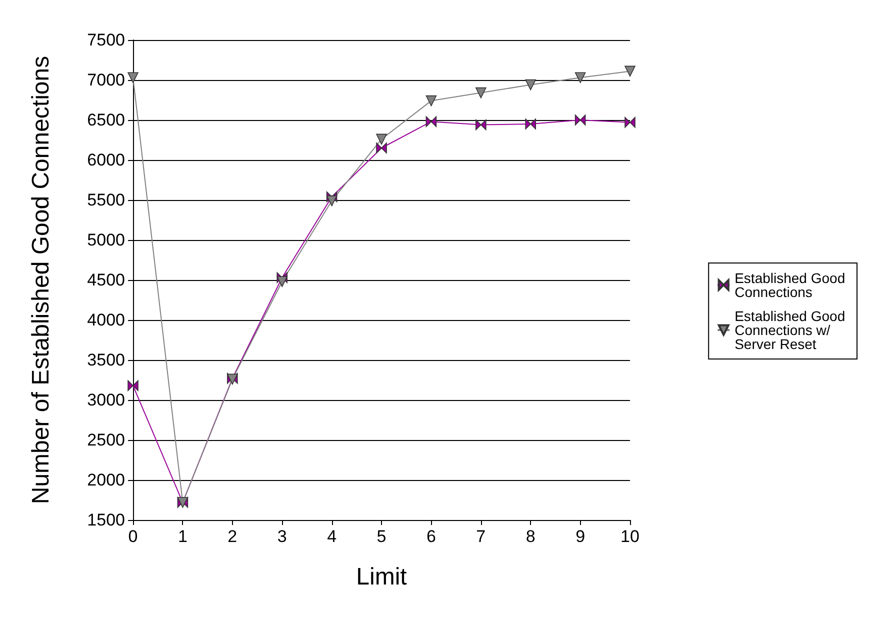  What do you see at coordinates (106, 320) in the screenshot?
I see `y-tick-label: 4000` at bounding box center [106, 320].